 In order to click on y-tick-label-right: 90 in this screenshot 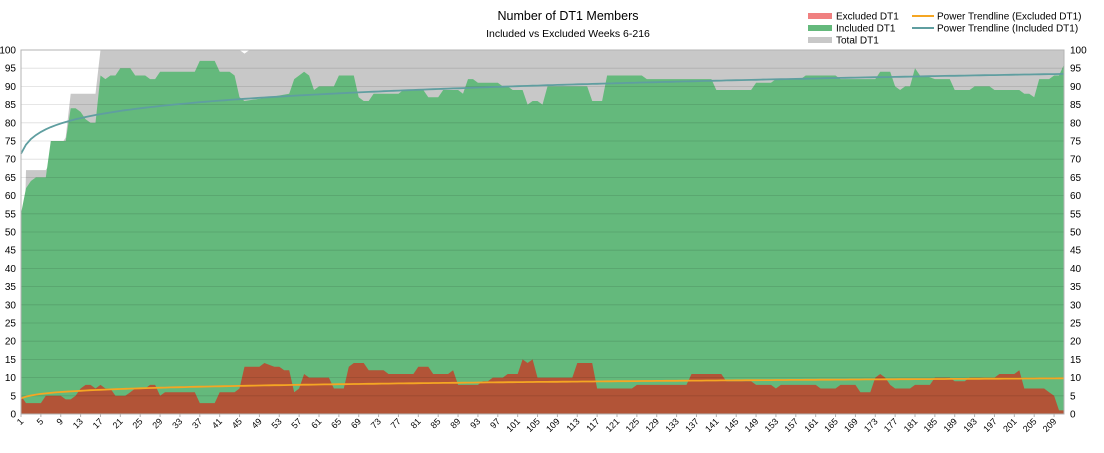, I will do `click(1076, 87)`.